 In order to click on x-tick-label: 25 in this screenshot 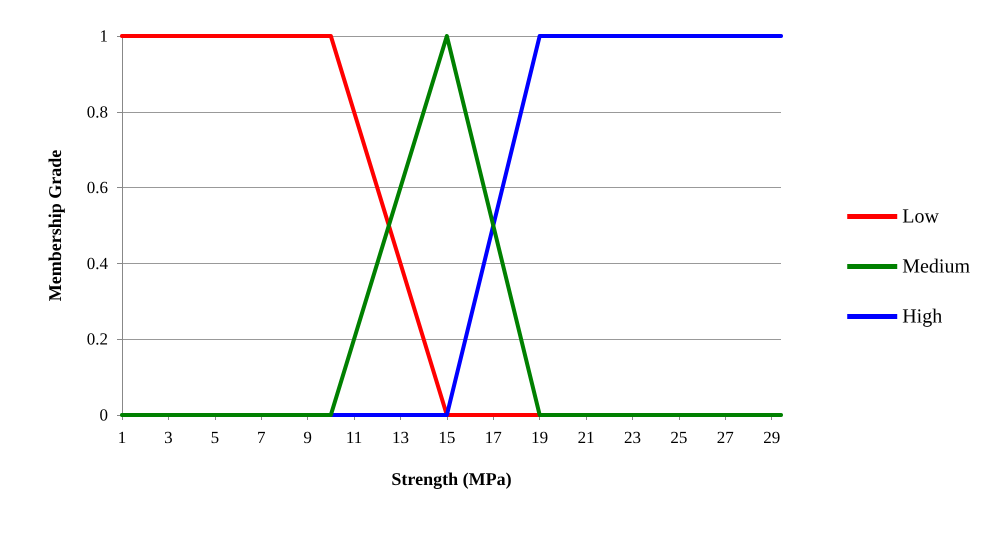, I will do `click(679, 437)`.